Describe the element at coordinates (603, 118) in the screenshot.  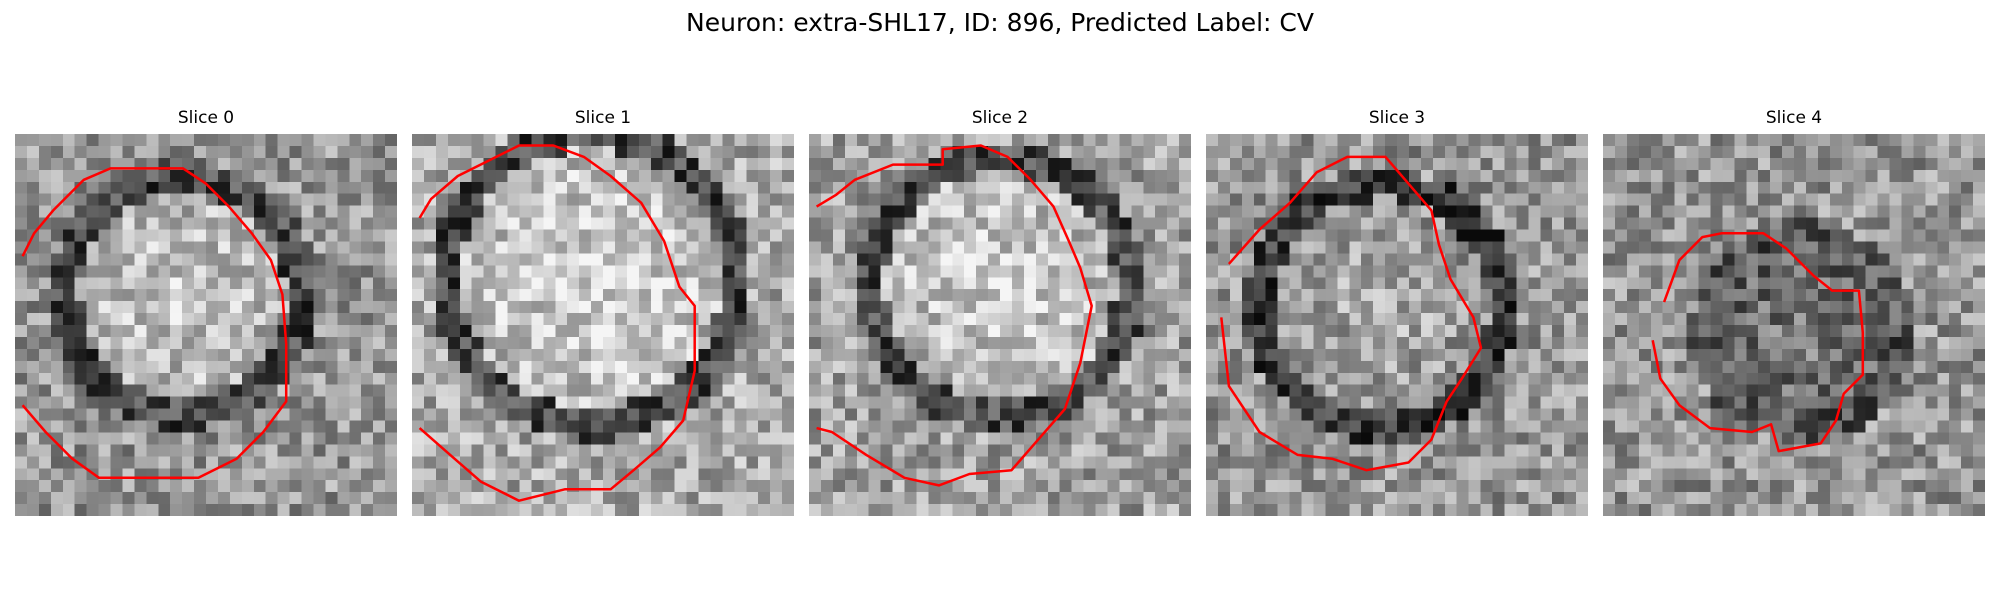
I see `slice-title-1: Slice 1` at that location.